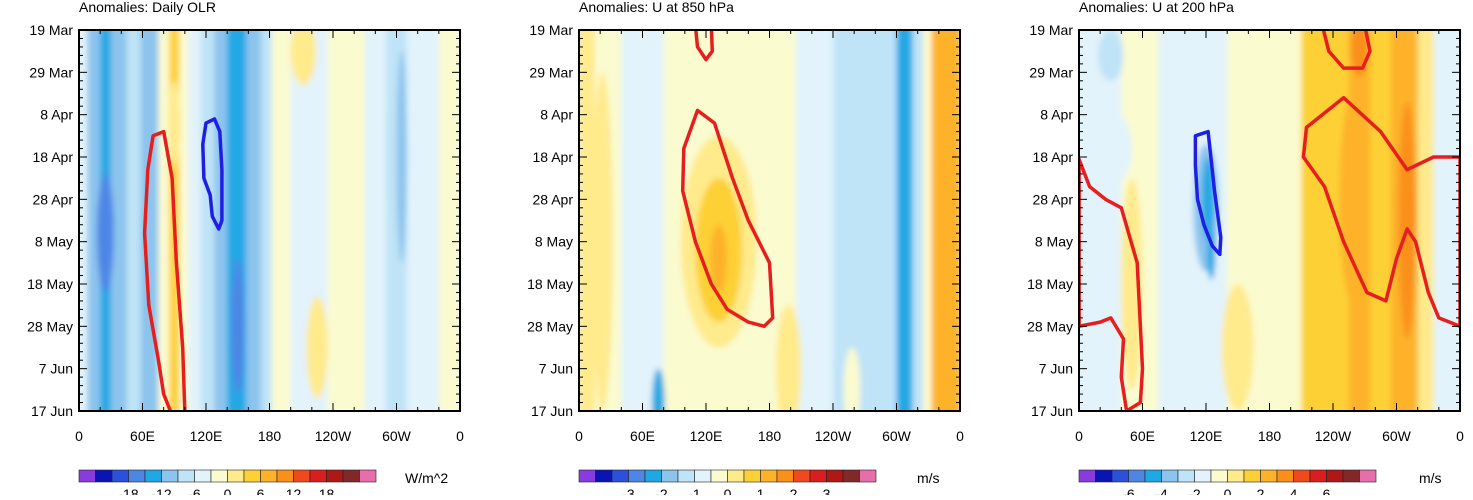 Image resolution: width=1473 pixels, height=500 pixels. Describe the element at coordinates (294, 490) in the screenshot. I see `colorbar-tick-label: 12` at that location.